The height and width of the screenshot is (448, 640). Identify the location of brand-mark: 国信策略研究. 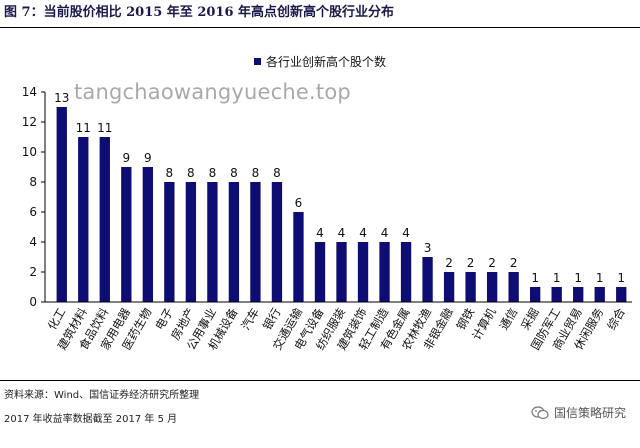
(578, 412).